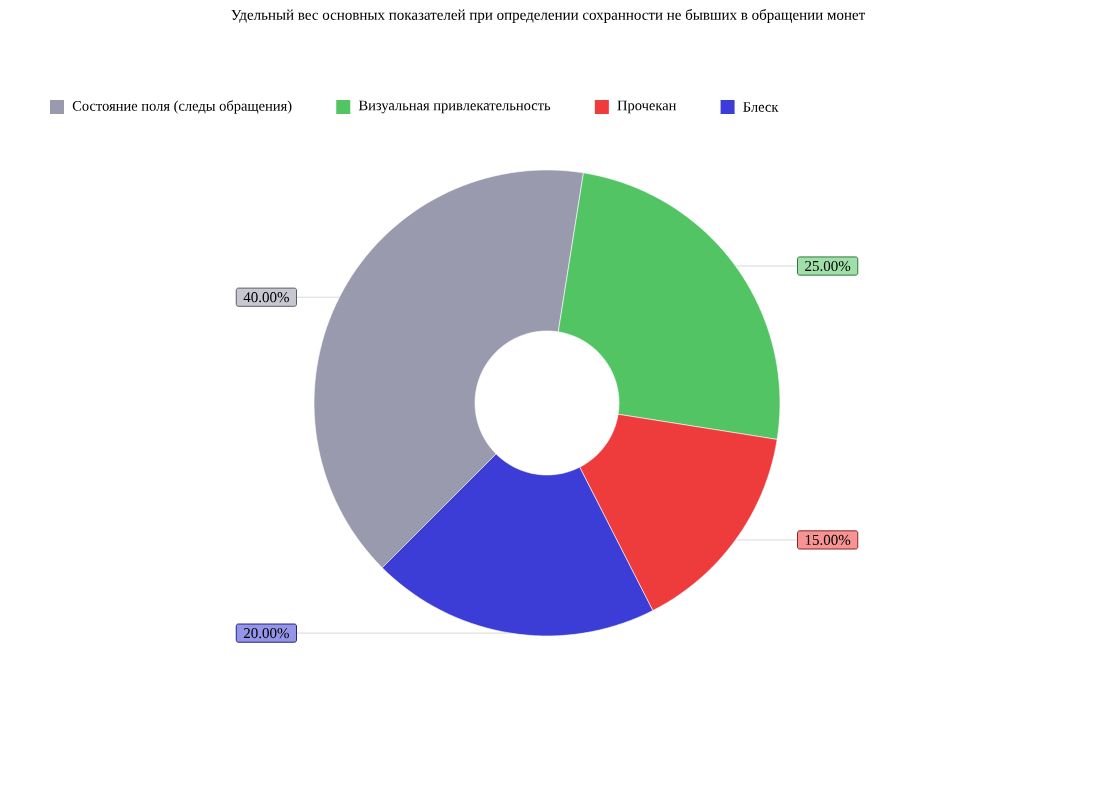  What do you see at coordinates (454, 107) in the screenshot?
I see `legend-label: Визуальная привлекательность` at bounding box center [454, 107].